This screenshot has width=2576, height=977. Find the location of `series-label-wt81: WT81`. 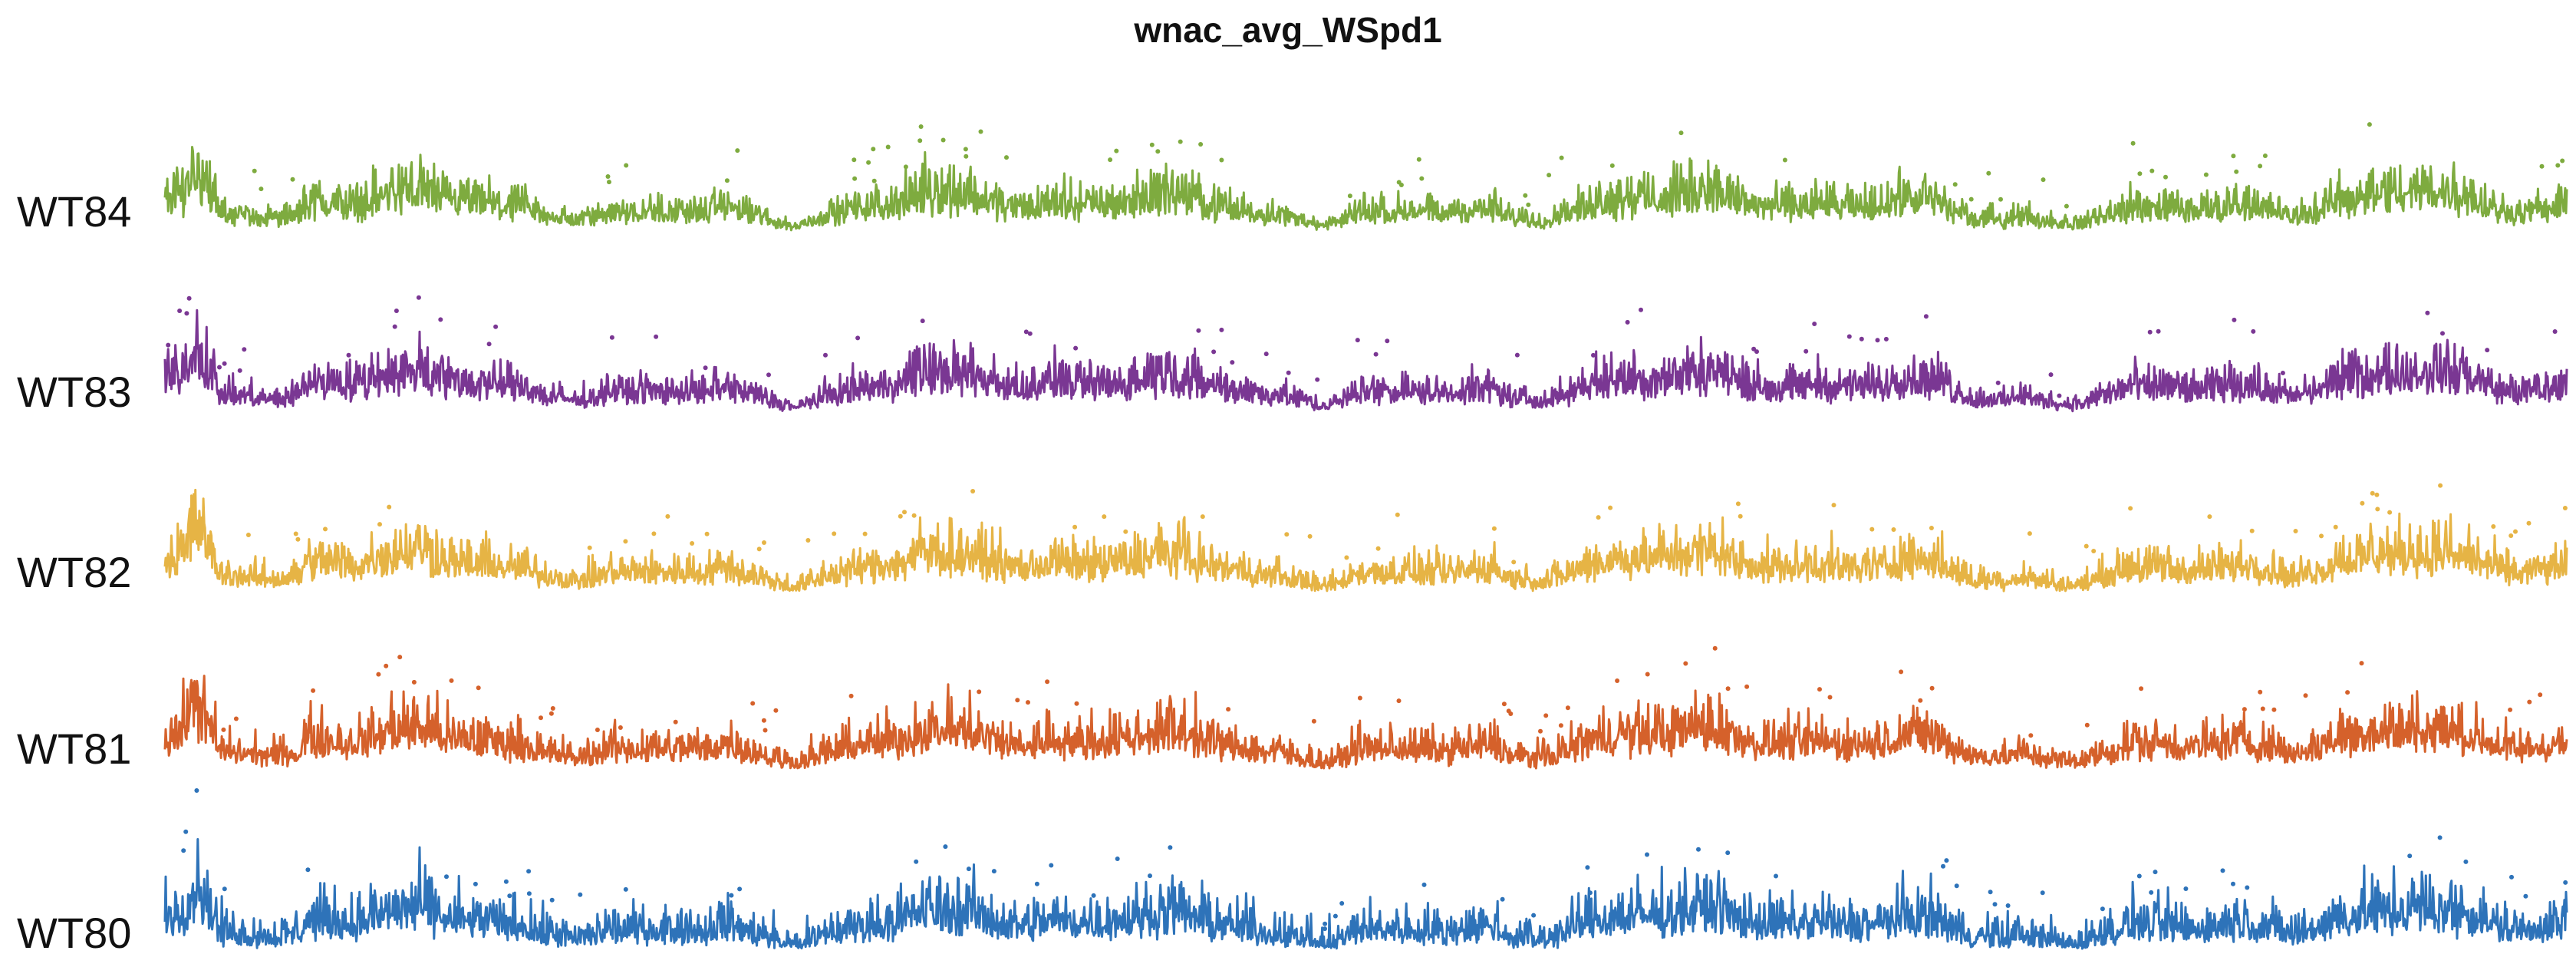

series-label-wt81: WT81 is located at coordinates (74, 748).